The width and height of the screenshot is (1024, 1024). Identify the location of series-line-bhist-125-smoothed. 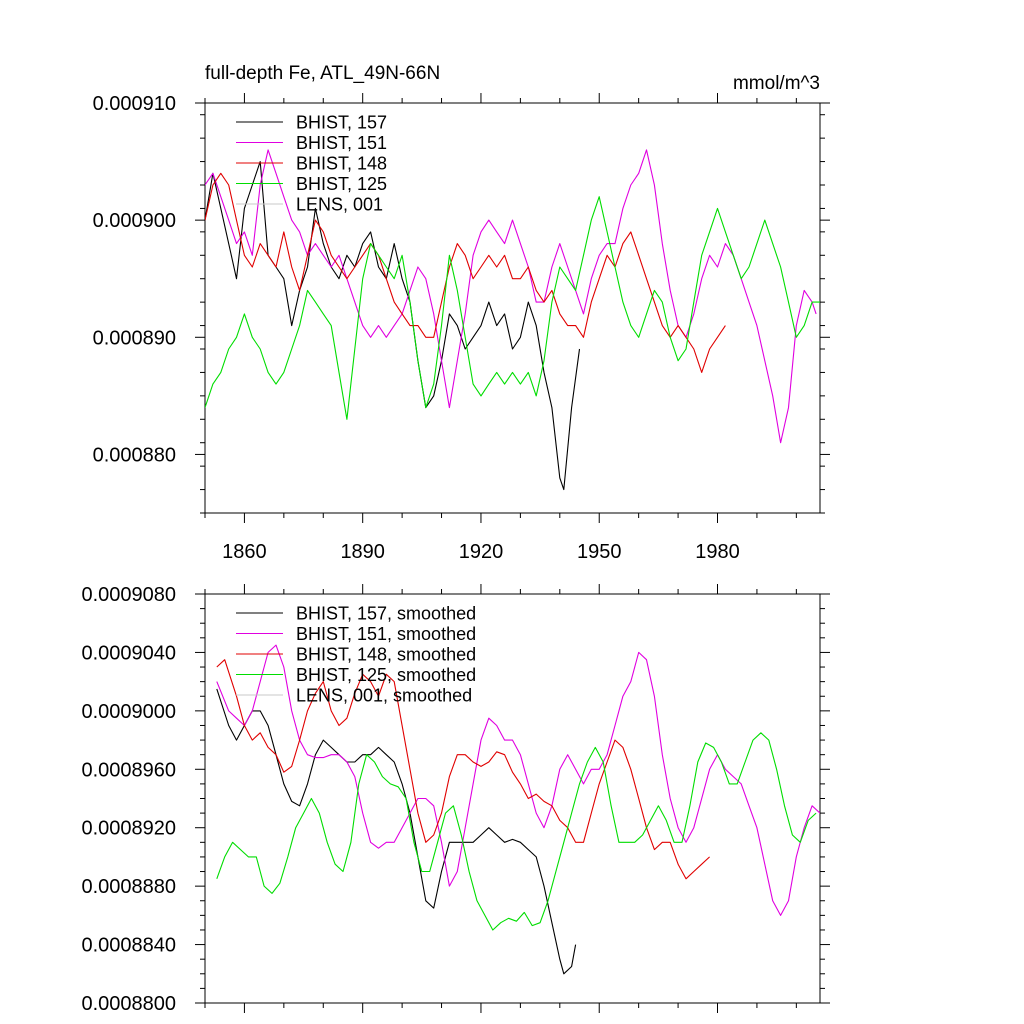
(516, 831).